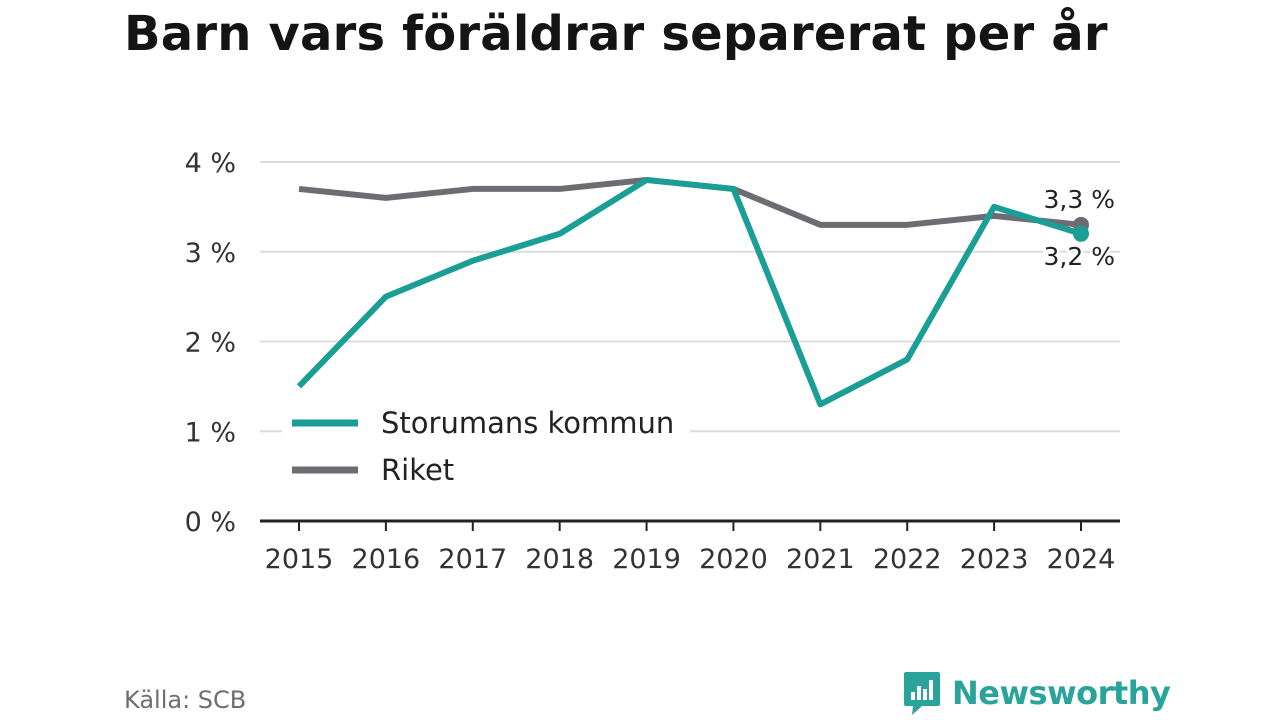  Describe the element at coordinates (185, 700) in the screenshot. I see `source-note: Källa: SCB` at that location.